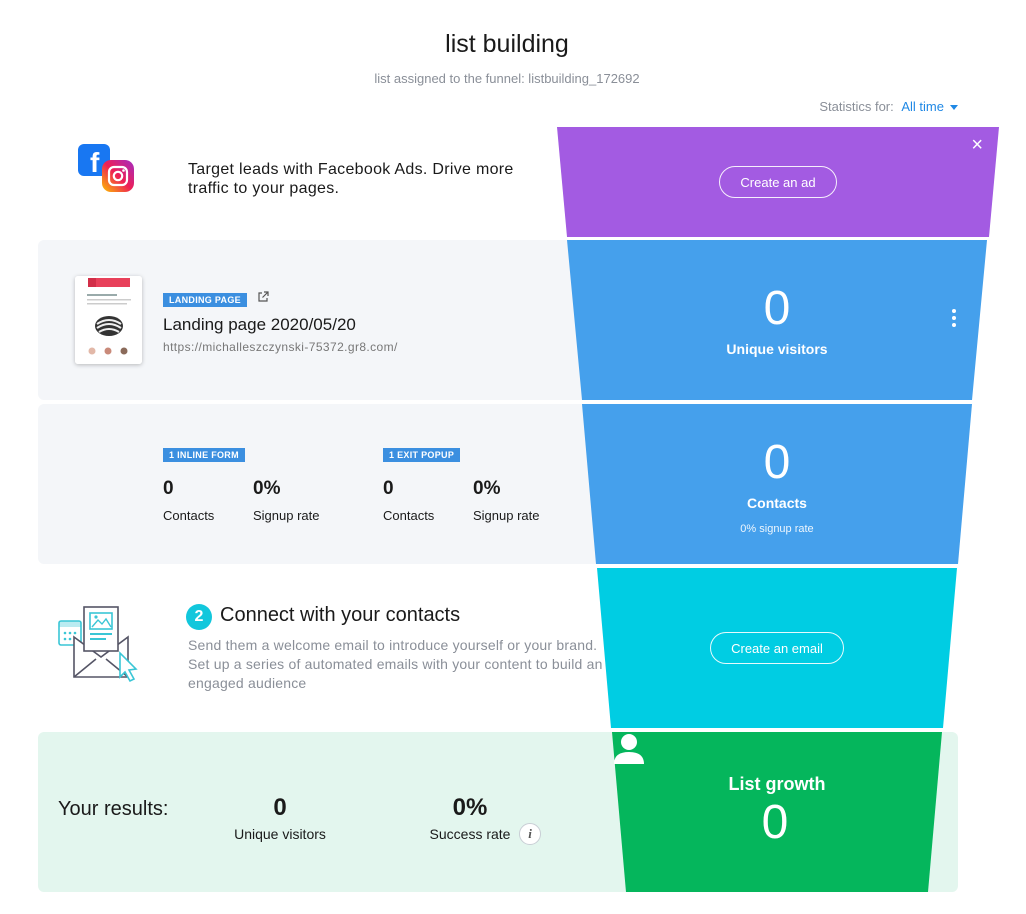 The width and height of the screenshot is (1026, 914). What do you see at coordinates (777, 349) in the screenshot?
I see `unique-visitors-label: Unique visitors` at bounding box center [777, 349].